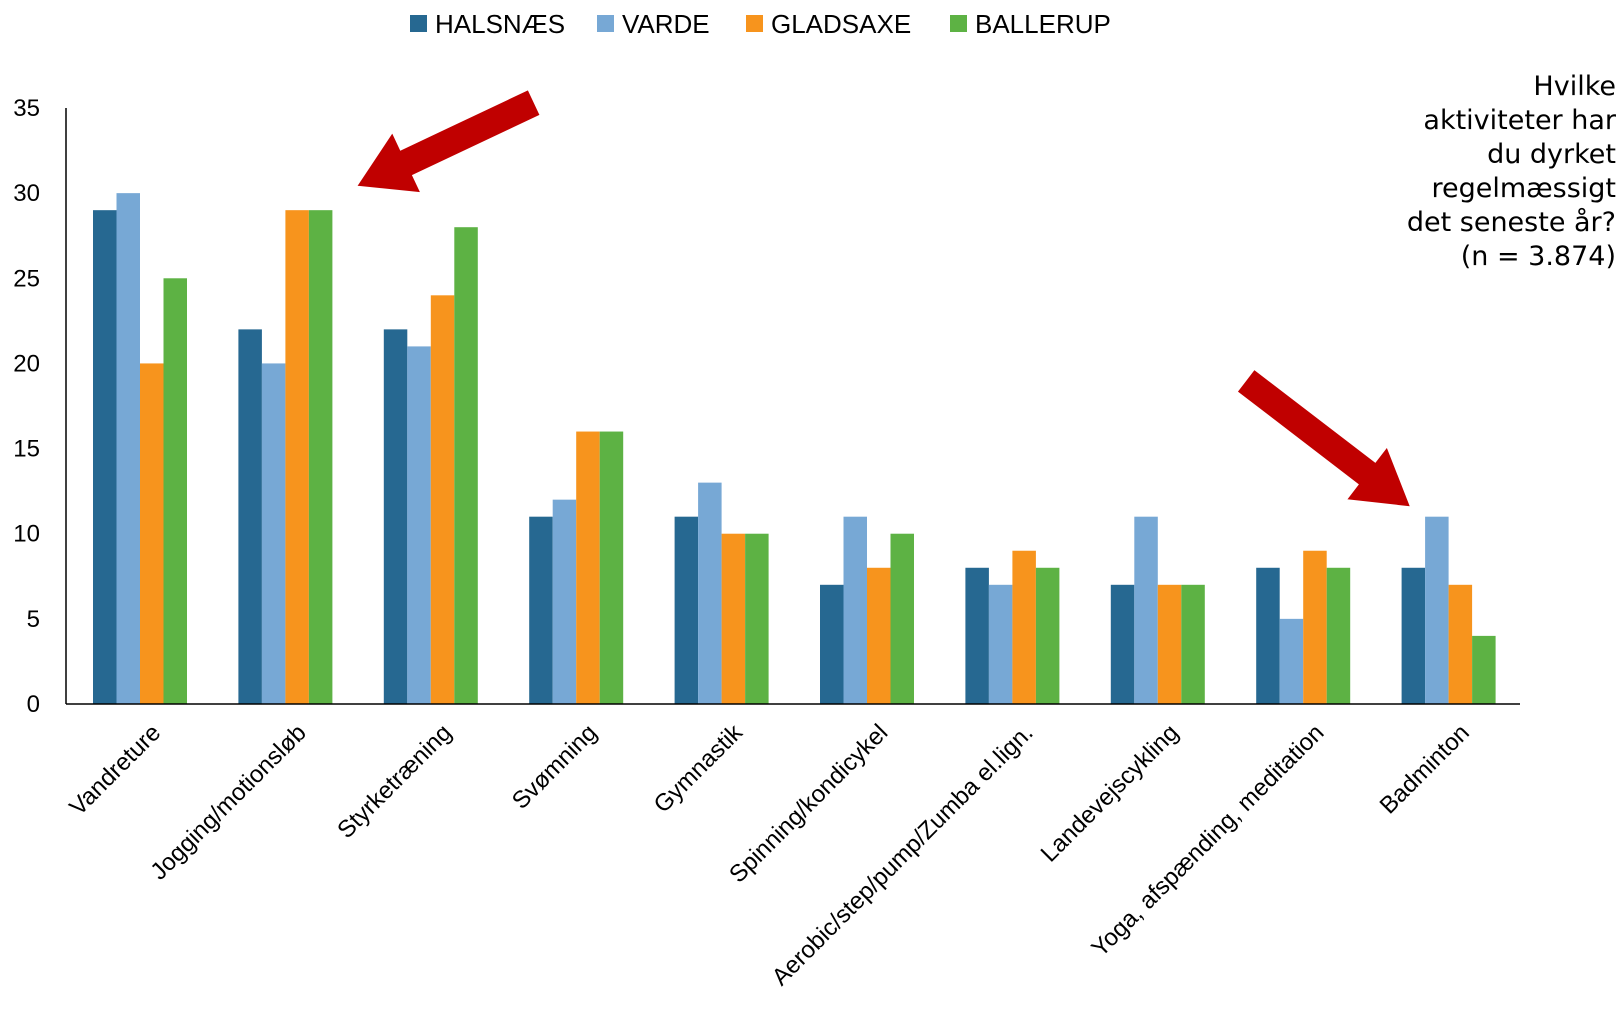  What do you see at coordinates (448, 141) in the screenshot?
I see `arrow-jogging-icon` at bounding box center [448, 141].